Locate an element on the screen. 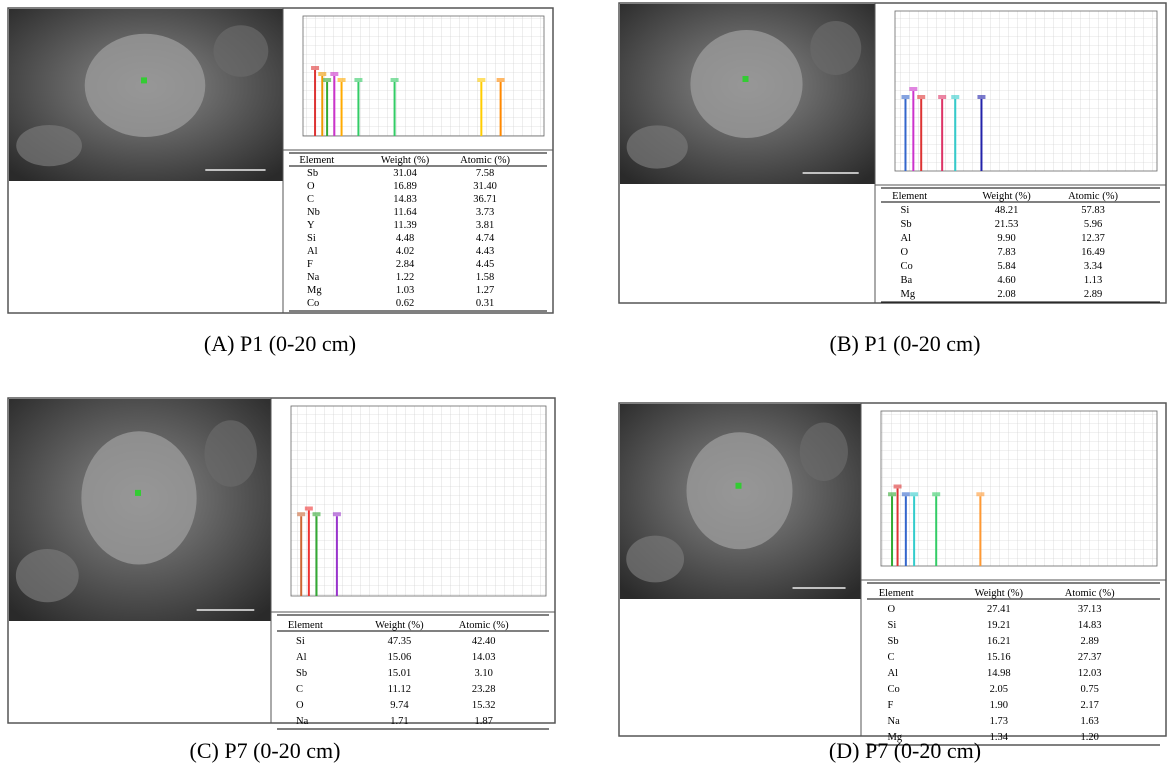 The height and width of the screenshot is (774, 1168). table-cell: 14.83 is located at coordinates (405, 199).